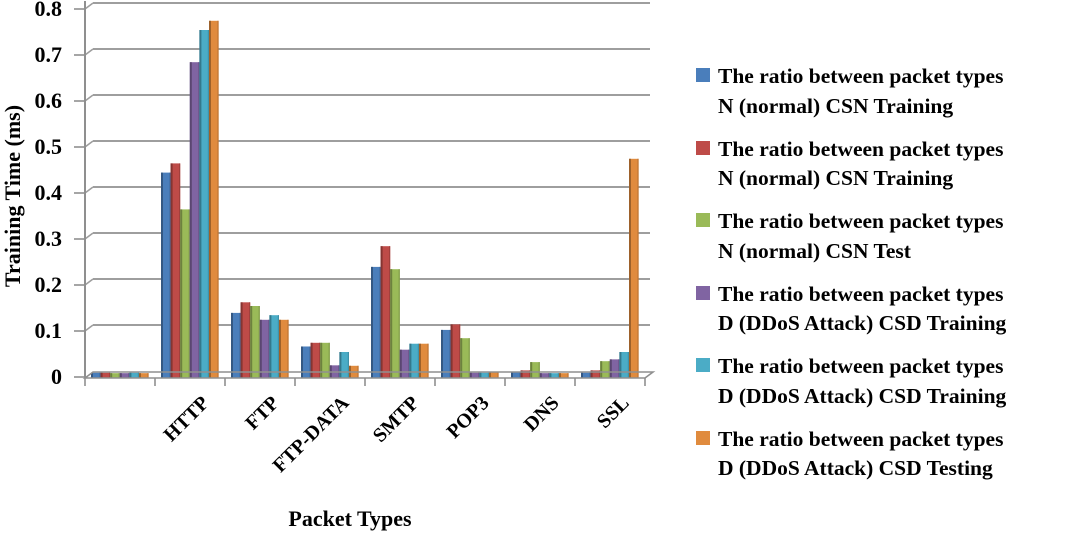 Image resolution: width=1065 pixels, height=541 pixels. What do you see at coordinates (48, 330) in the screenshot?
I see `y-tick-label: 0.1` at bounding box center [48, 330].